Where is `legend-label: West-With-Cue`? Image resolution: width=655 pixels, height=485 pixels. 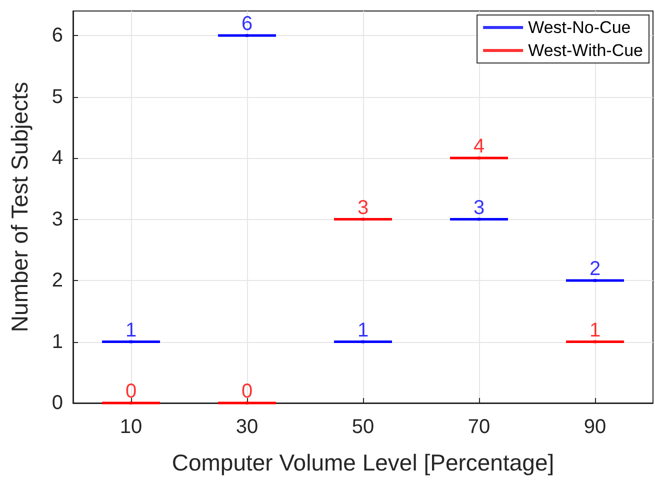
legend-label: West-With-Cue is located at coordinates (586, 50).